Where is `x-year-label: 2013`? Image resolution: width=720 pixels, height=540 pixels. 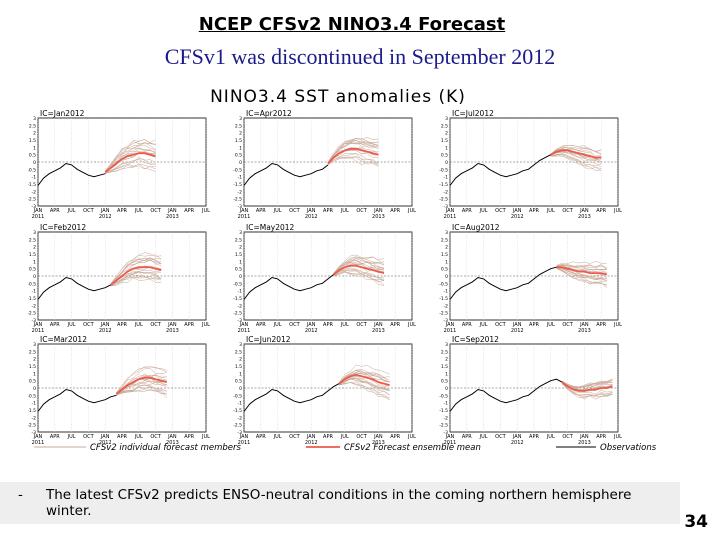
x-year-label: 2013 is located at coordinates (584, 443).